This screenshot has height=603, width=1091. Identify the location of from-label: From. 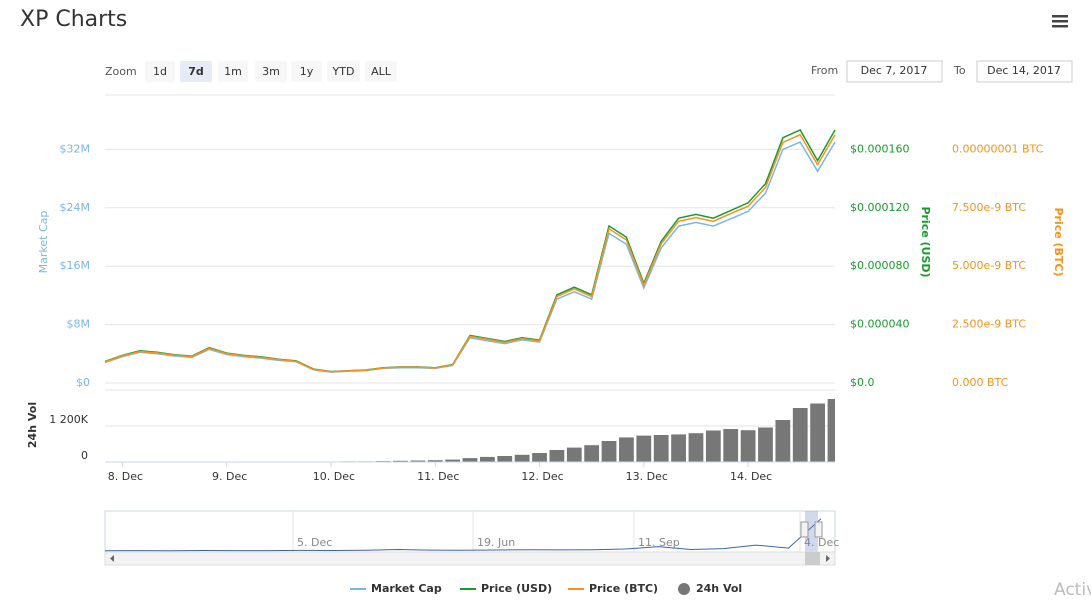
(824, 70).